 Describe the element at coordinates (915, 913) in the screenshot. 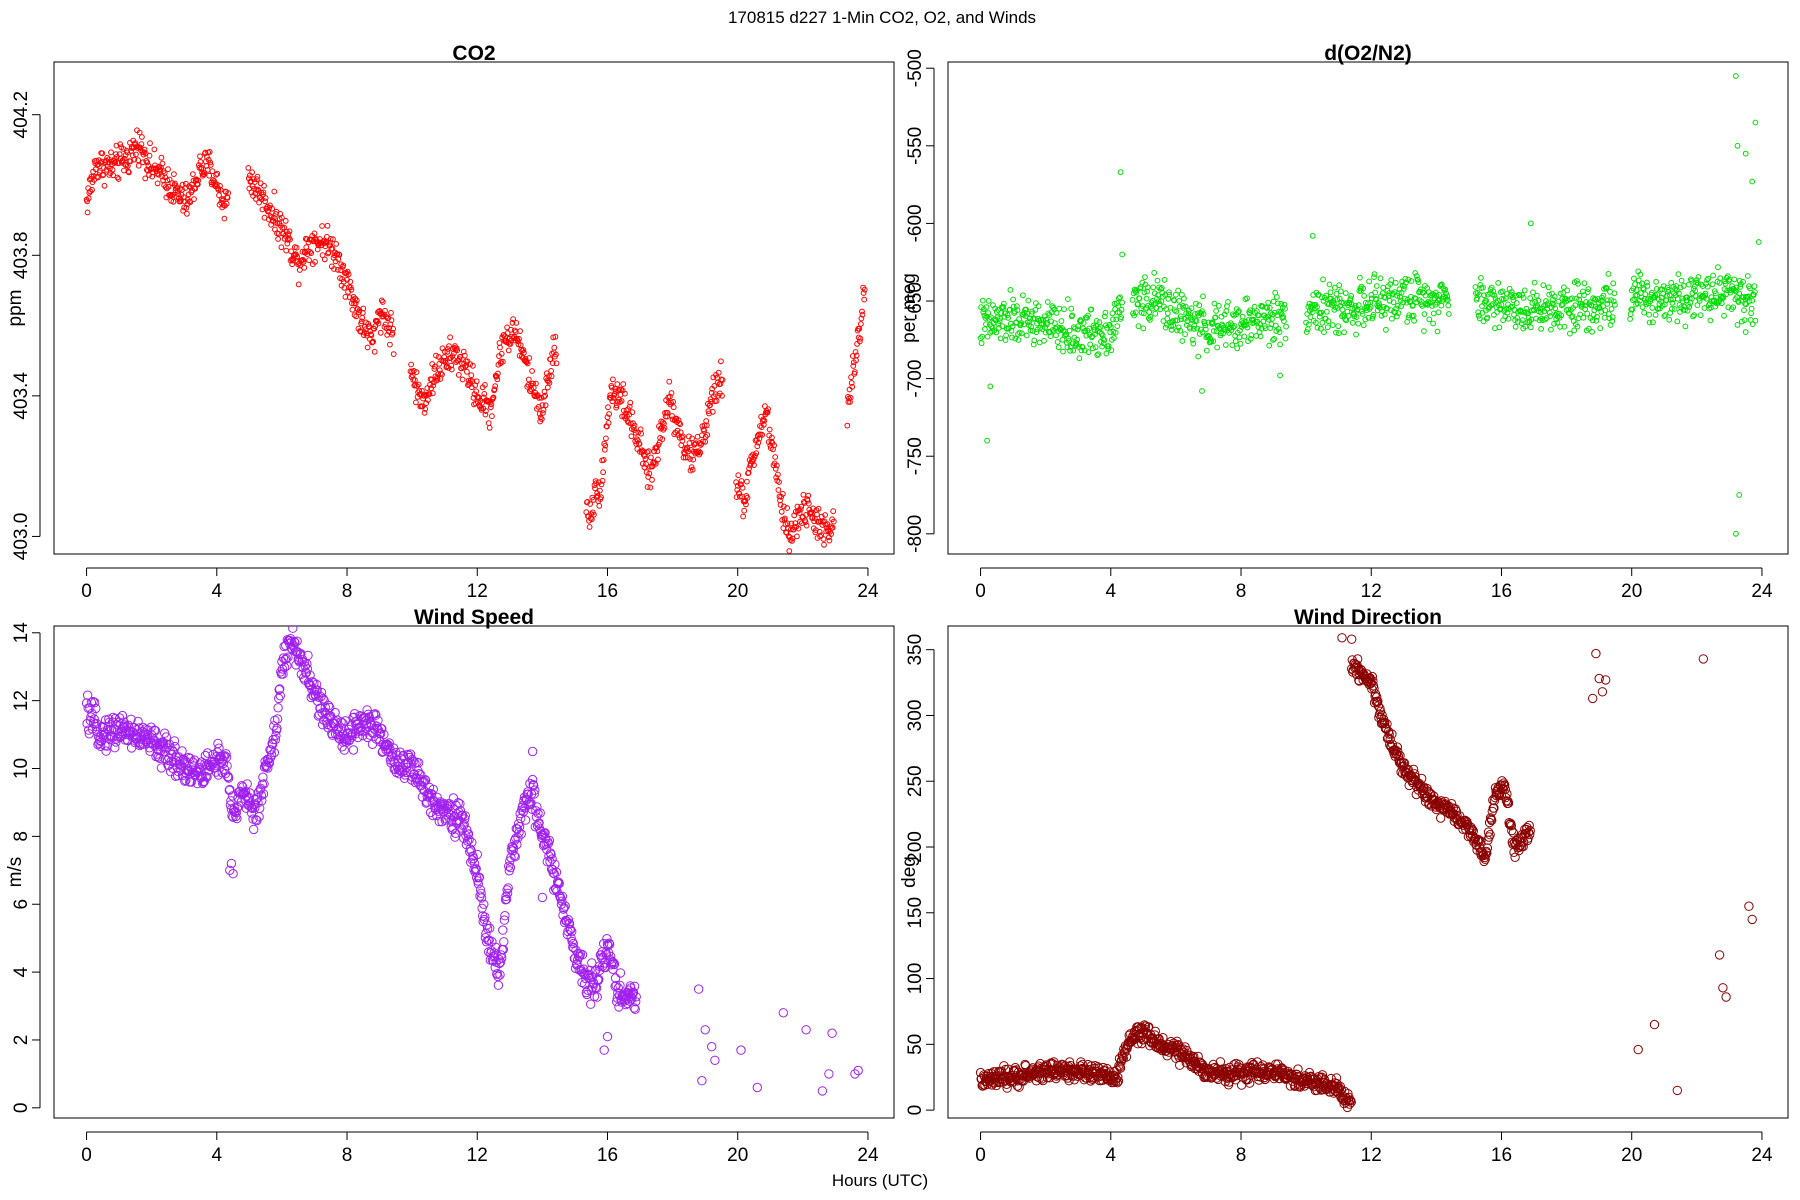

I see `y-tick-label: 150` at that location.